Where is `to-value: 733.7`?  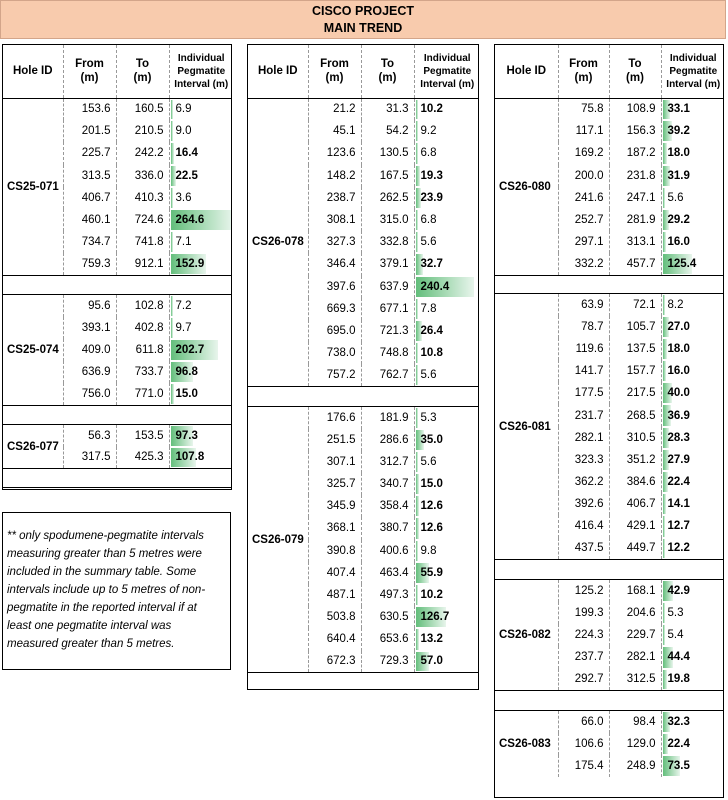 to-value: 733.7 is located at coordinates (143, 372).